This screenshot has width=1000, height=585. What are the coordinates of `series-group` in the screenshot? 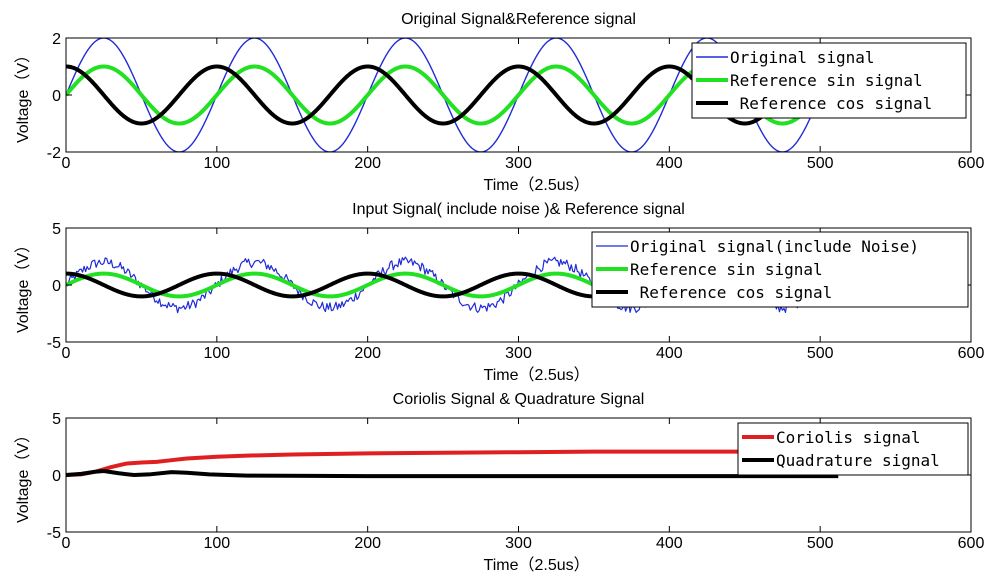 It's located at (452, 464).